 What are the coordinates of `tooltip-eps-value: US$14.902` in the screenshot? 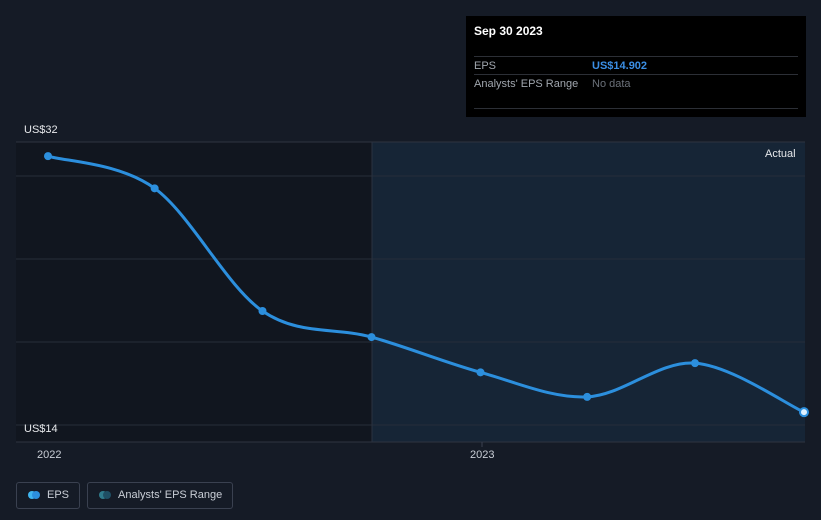 It's located at (620, 66).